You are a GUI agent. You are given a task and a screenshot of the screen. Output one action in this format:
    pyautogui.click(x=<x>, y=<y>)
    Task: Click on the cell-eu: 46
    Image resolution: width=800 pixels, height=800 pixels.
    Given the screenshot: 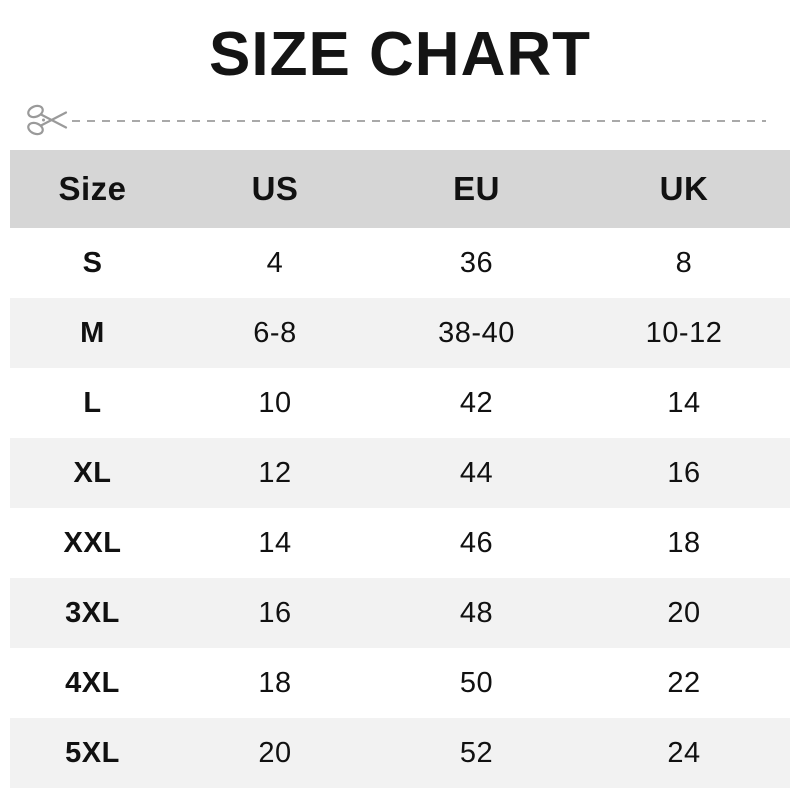 What is the action you would take?
    pyautogui.click(x=476, y=543)
    